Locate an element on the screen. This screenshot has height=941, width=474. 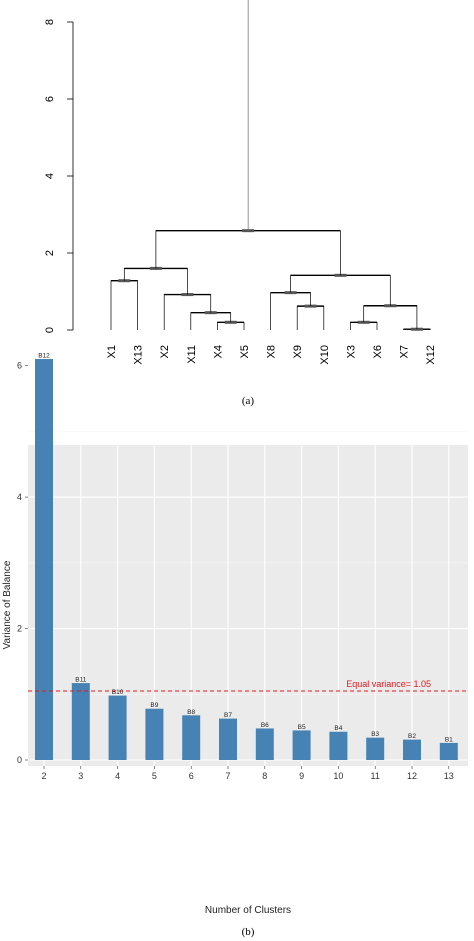
bar-x-tick-label: 13 is located at coordinates (449, 776).